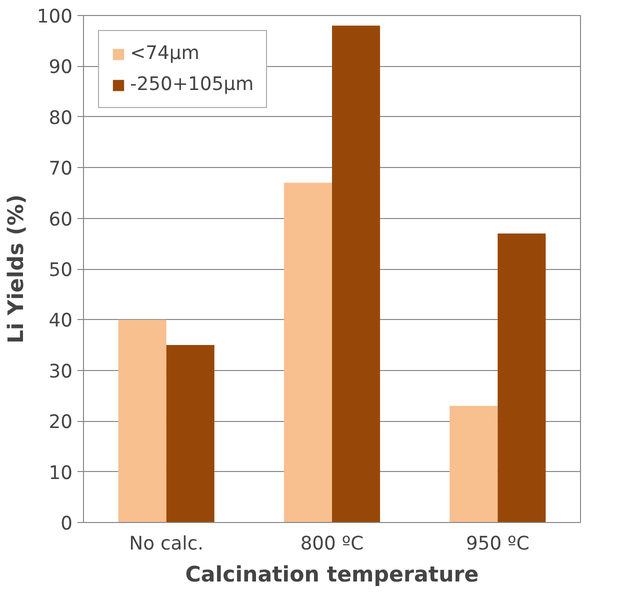 The height and width of the screenshot is (600, 621). I want to click on legend-label: -250+105µm, so click(192, 84).